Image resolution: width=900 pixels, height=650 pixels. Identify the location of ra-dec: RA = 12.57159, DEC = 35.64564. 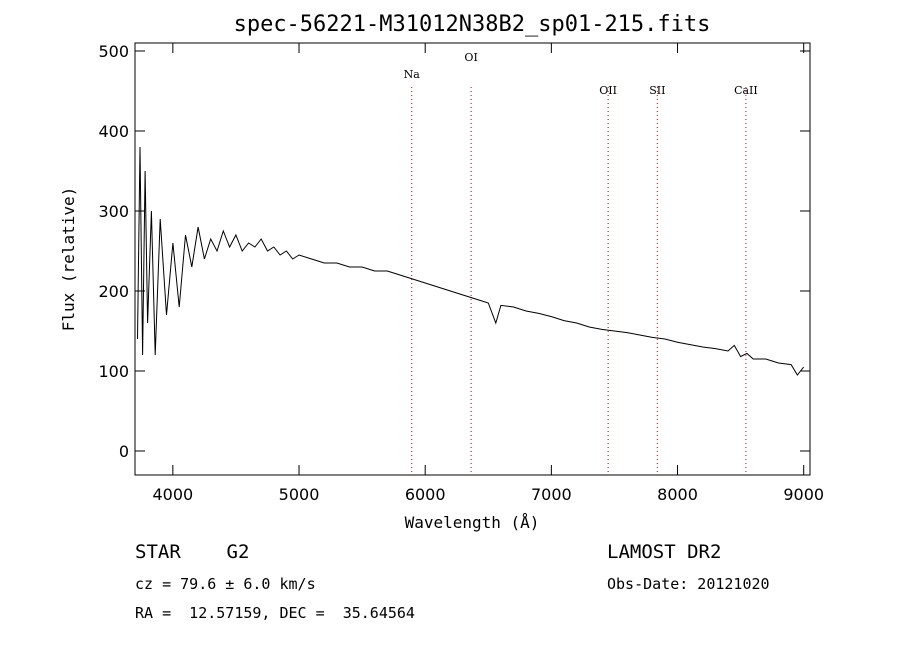
(275, 613).